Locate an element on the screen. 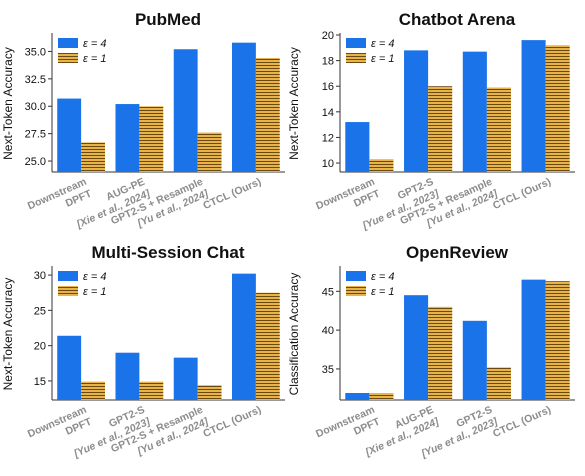 This screenshot has width=585, height=476. y-tick-label: 10 is located at coordinates (328, 164).